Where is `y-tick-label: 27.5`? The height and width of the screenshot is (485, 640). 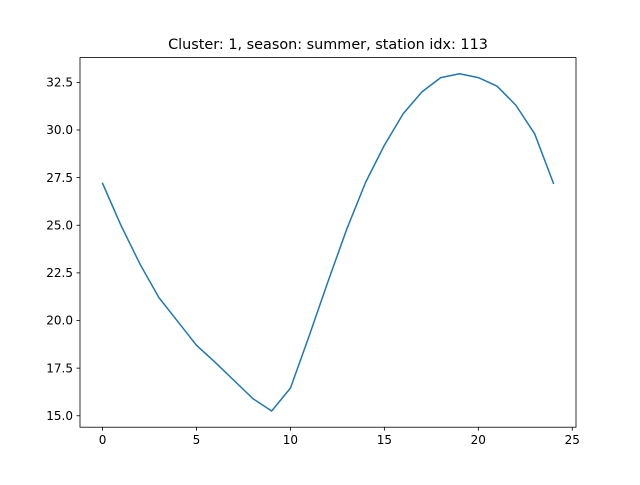 y-tick-label: 27.5 is located at coordinates (59, 178).